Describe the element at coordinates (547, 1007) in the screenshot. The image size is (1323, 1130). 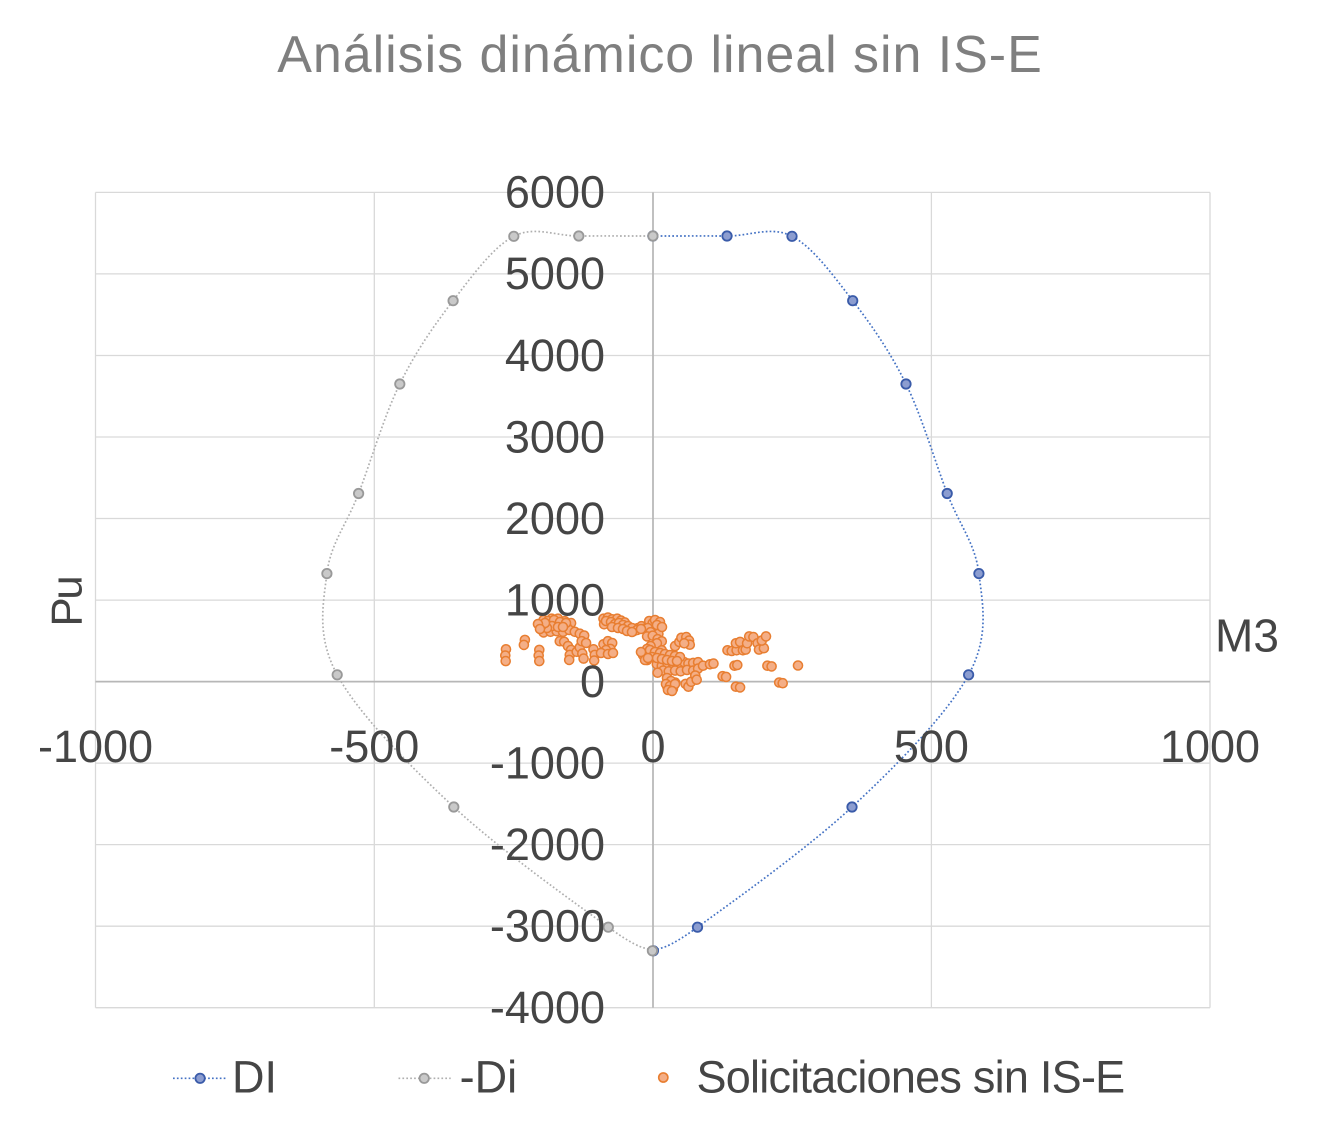
I see `svg-text: -4000` at that location.